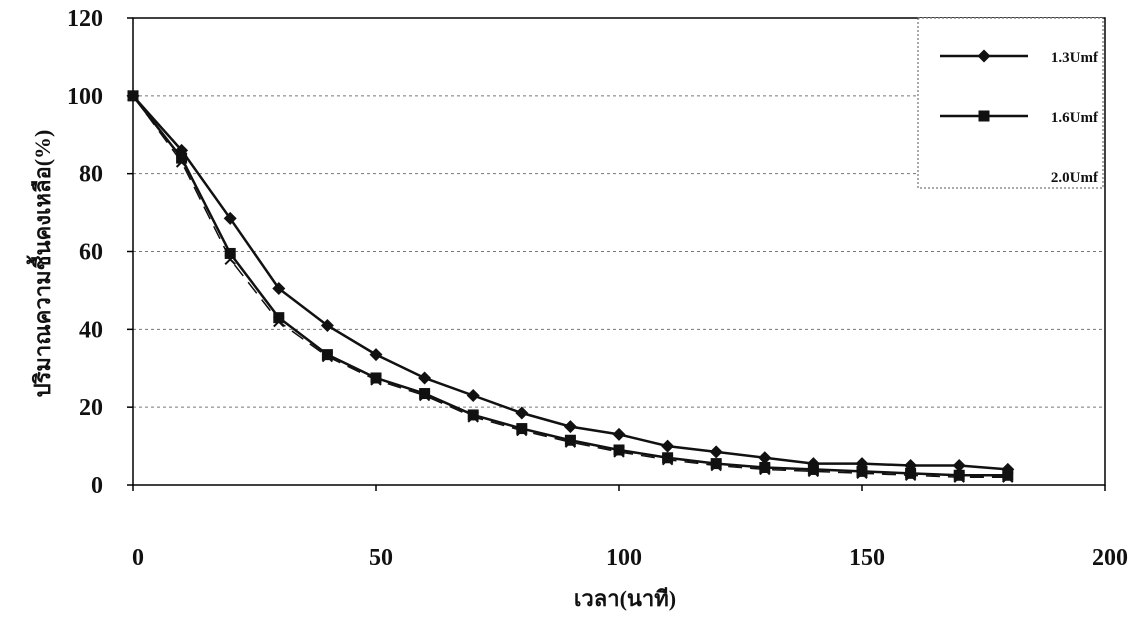  I want to click on y-tick-label: 80, so click(91, 175).